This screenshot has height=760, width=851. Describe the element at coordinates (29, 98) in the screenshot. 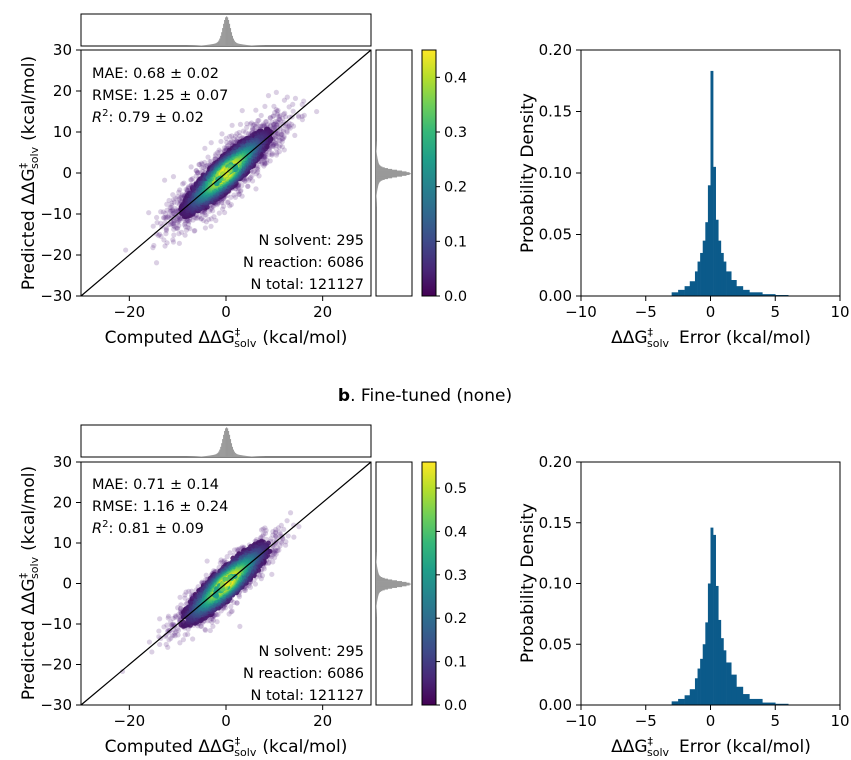

I see `panel-a-ylabel-suffix: (kcal/mol)` at that location.